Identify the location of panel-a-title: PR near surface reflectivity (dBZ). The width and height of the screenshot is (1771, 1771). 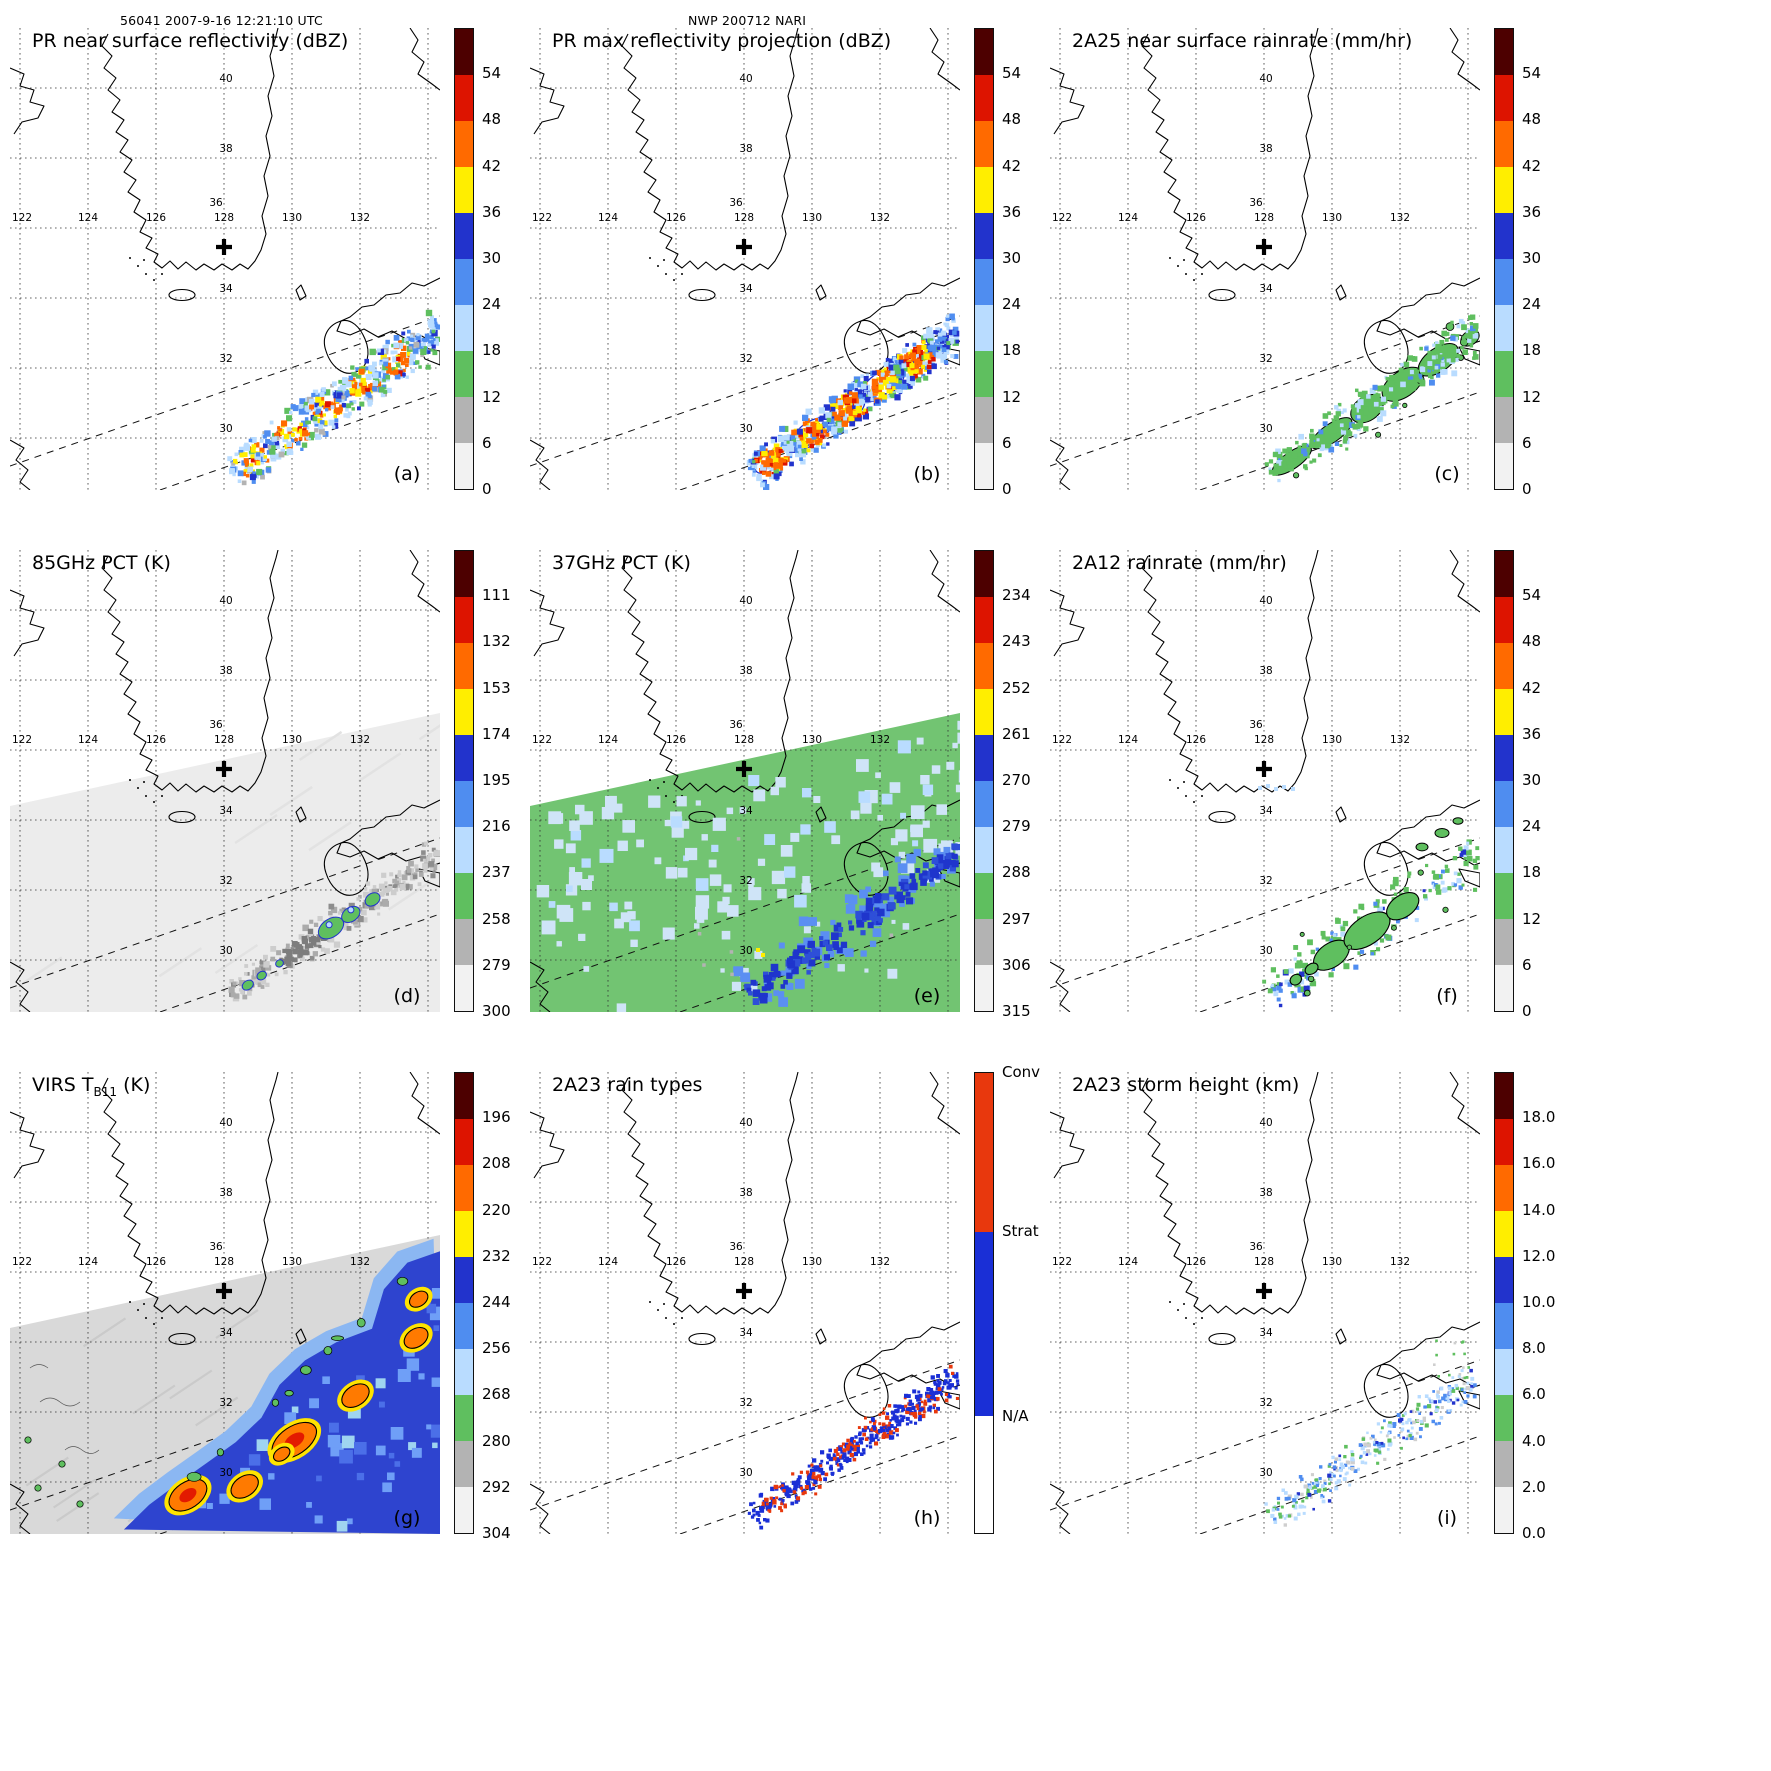
(190, 42).